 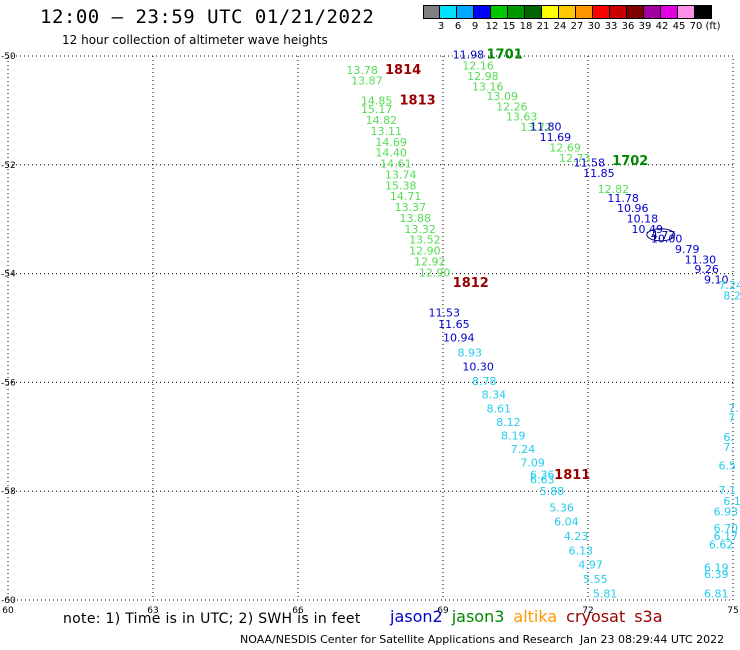 What do you see at coordinates (590, 162) in the screenshot?
I see `data-point-jason2: 11.58` at bounding box center [590, 162].